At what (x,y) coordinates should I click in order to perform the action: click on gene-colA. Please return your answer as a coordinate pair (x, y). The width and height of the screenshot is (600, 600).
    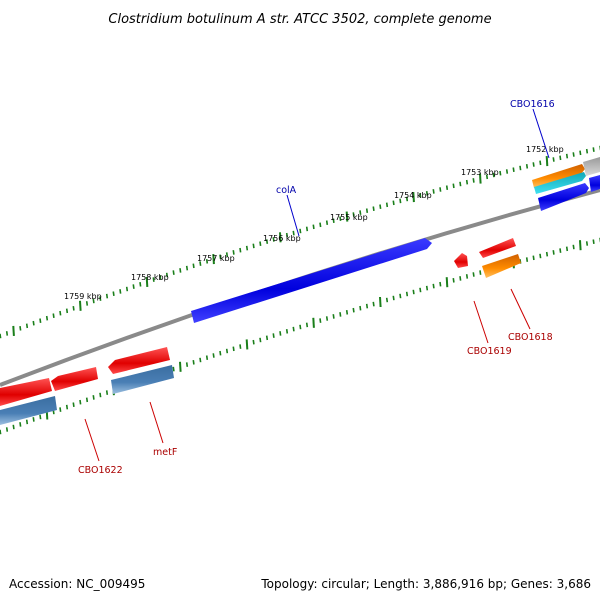
    Looking at the image, I should click on (311, 280).